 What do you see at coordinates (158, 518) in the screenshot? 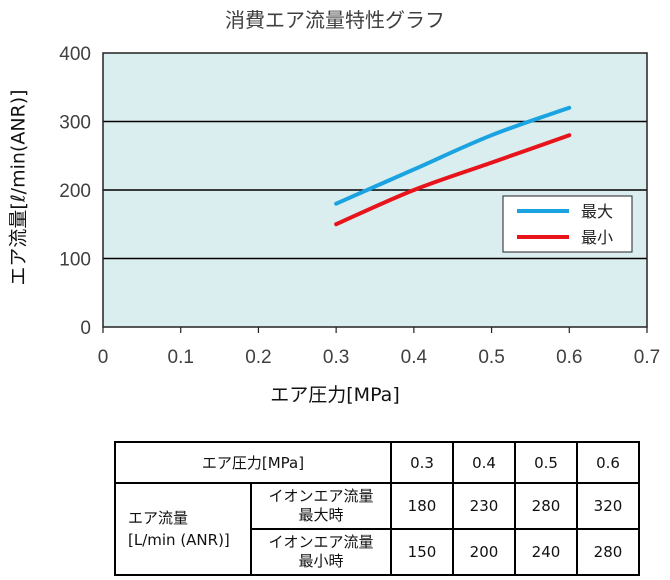
I see `flow-group-label: エア流量` at bounding box center [158, 518].